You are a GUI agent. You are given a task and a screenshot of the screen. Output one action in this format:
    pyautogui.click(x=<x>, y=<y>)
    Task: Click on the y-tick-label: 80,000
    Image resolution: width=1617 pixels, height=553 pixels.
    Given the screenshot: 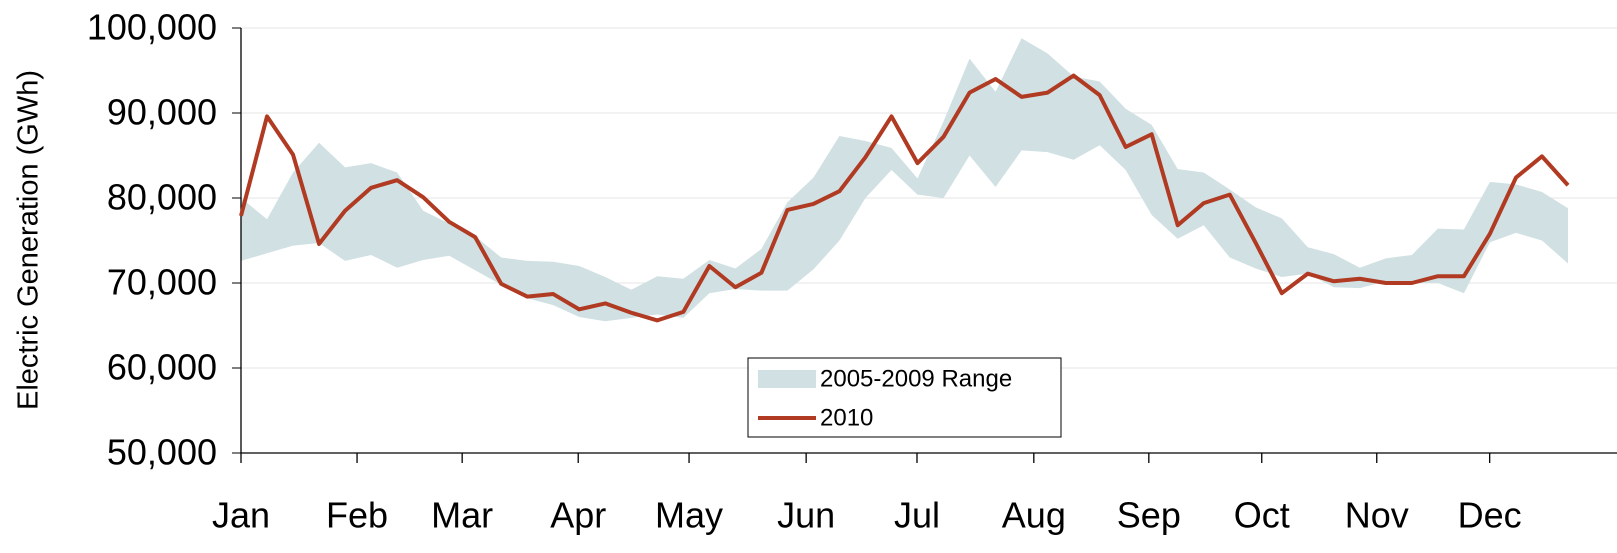 What is the action you would take?
    pyautogui.click(x=162, y=197)
    